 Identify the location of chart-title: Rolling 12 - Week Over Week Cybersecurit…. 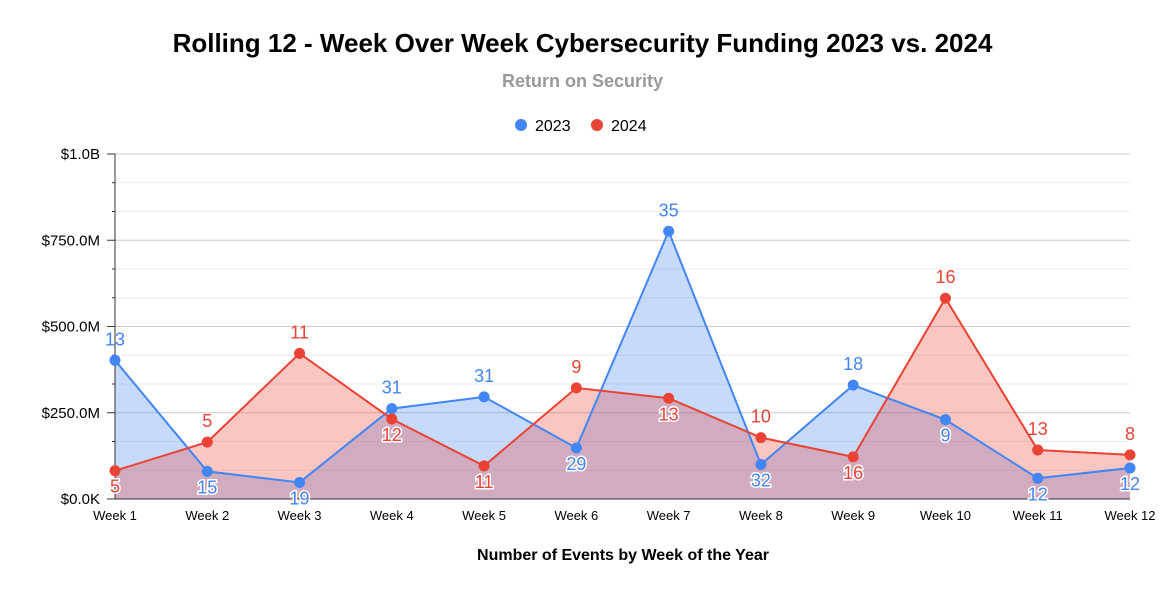
(582, 43).